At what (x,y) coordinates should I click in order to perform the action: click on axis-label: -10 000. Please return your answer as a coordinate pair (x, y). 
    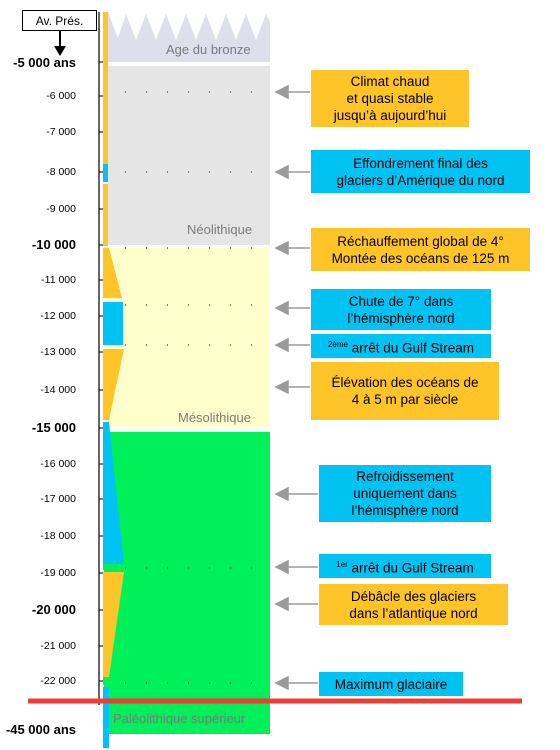
    Looking at the image, I should click on (53, 244).